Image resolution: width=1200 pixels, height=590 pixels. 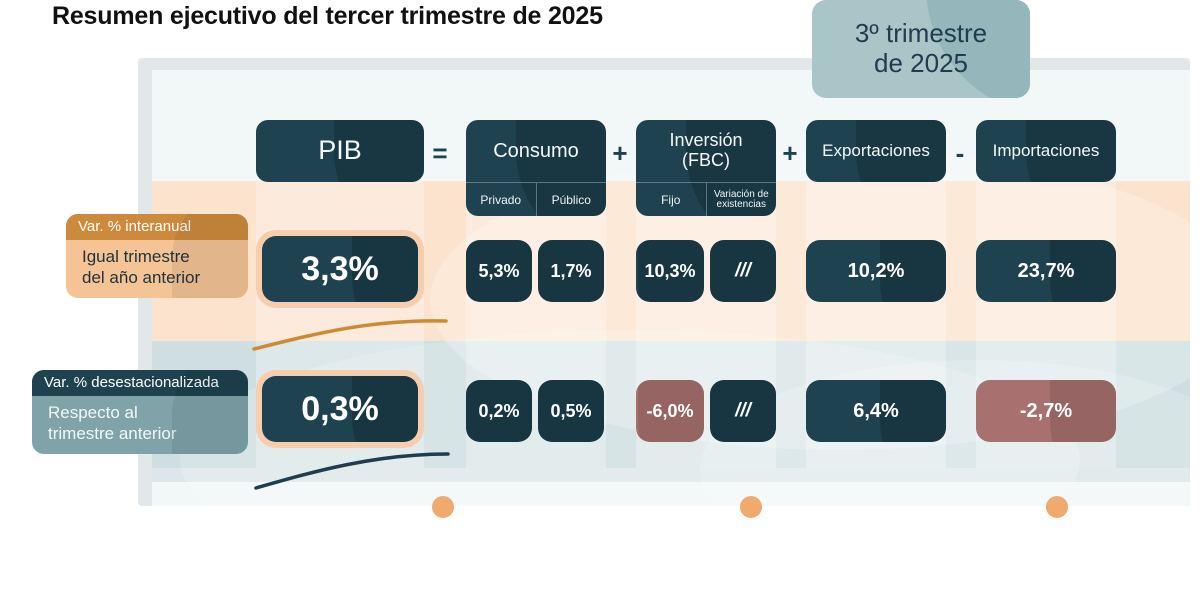 I want to click on value-text: 10,3%, so click(x=670, y=270).